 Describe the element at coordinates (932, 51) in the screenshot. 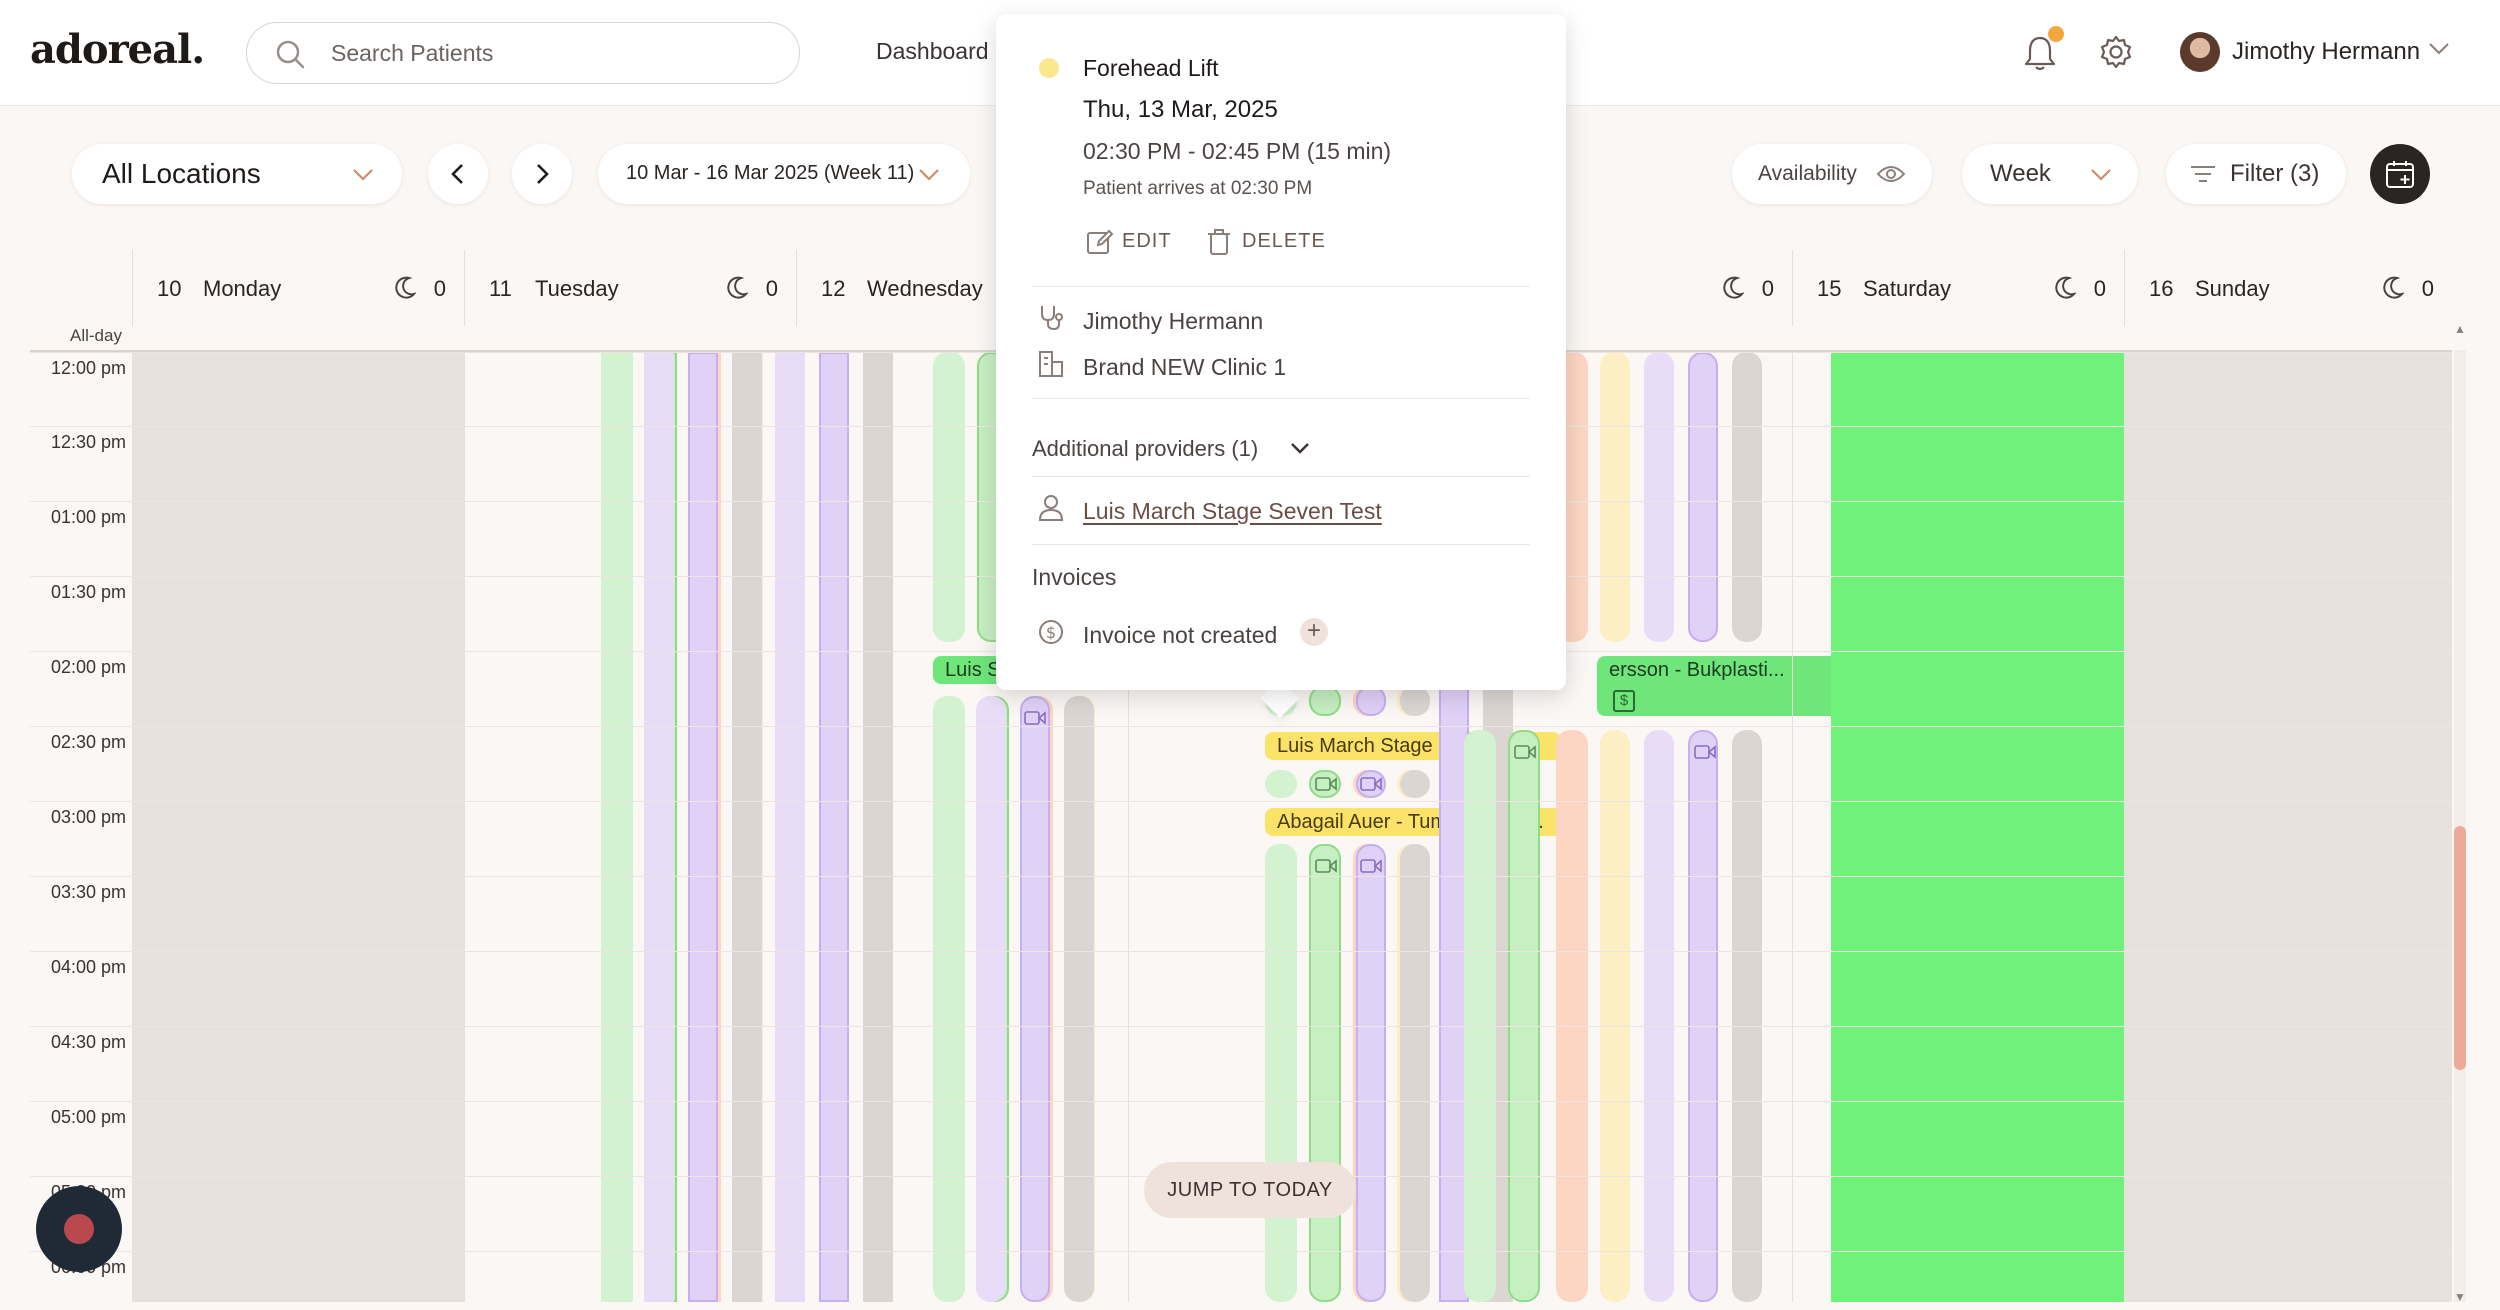

I see `nav-dashboard: Dashboard` at that location.